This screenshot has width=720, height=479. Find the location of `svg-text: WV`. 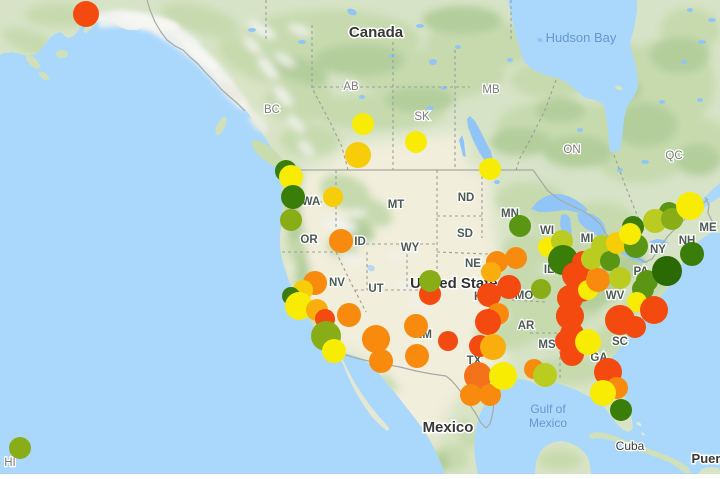

svg-text: WV is located at coordinates (615, 296).